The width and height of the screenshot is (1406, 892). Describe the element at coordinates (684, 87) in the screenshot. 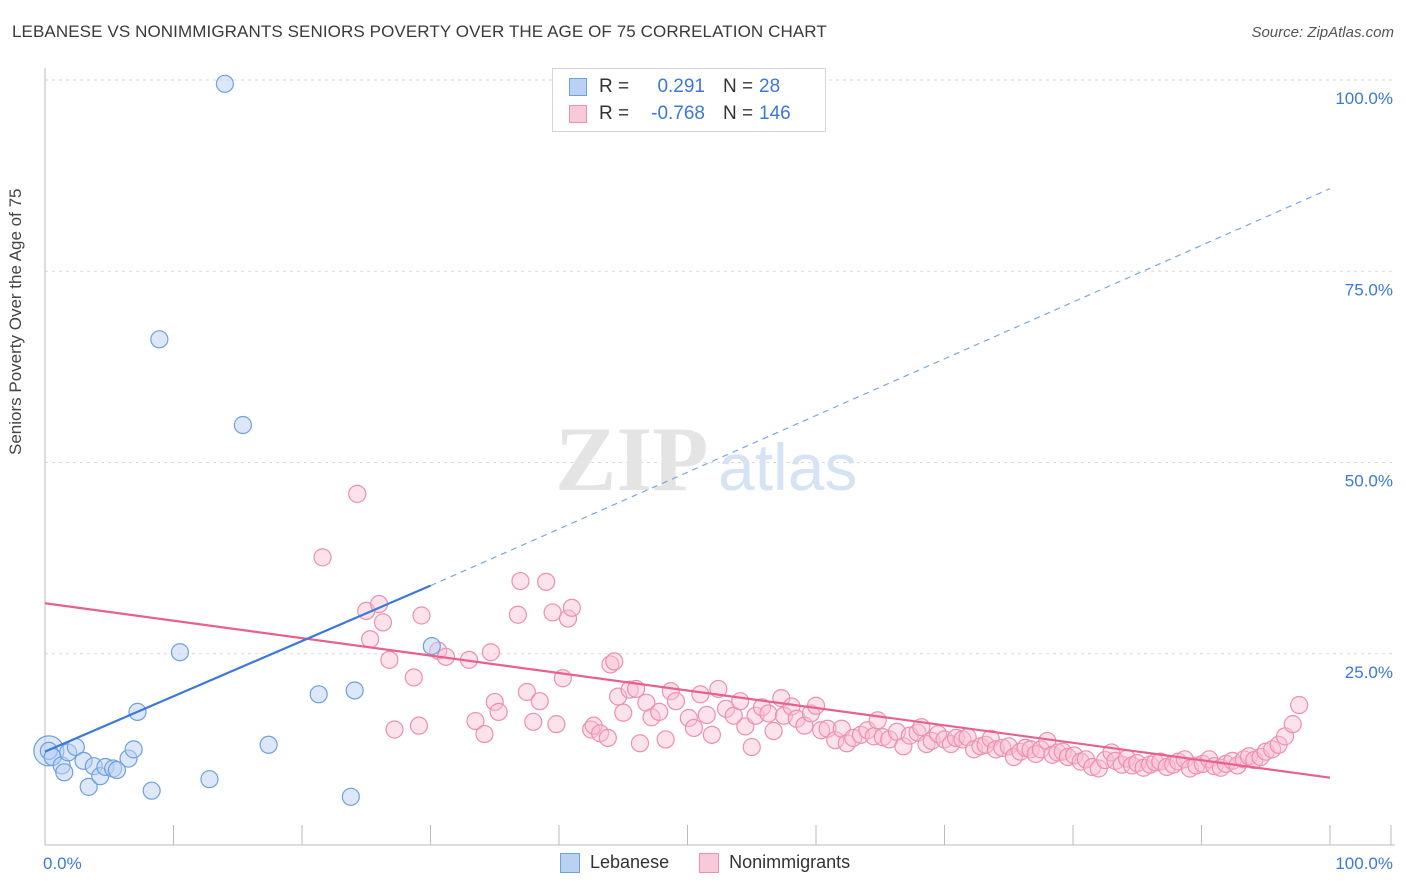

I see `legend-row-lebanese: R = 0.291 N = 28` at that location.